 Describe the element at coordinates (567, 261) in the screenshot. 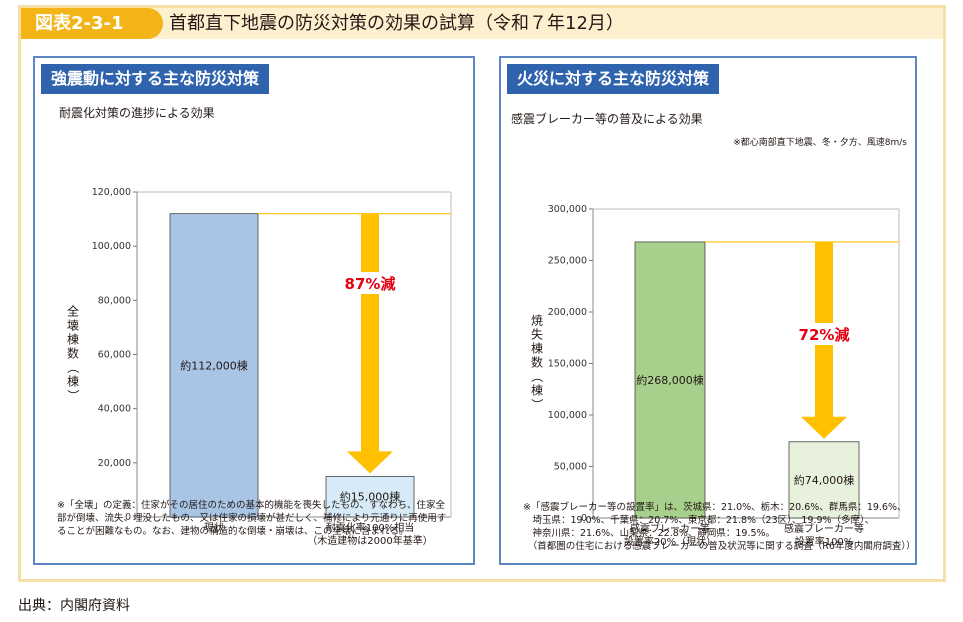

I see `y-tick-label: 250,000` at that location.